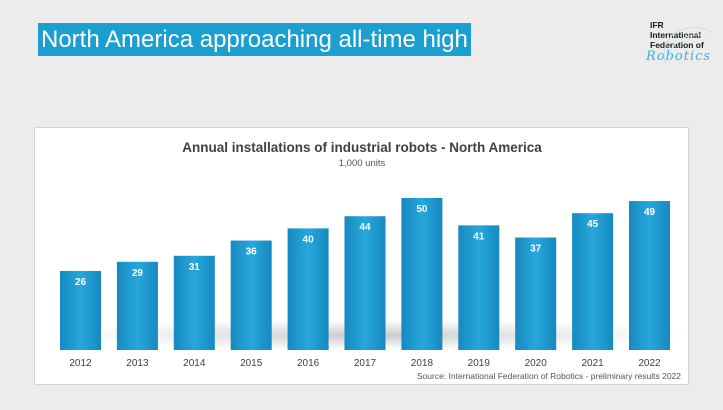 Image resolution: width=723 pixels, height=410 pixels. Describe the element at coordinates (479, 236) in the screenshot. I see `bar-value-label-2019: 41` at that location.